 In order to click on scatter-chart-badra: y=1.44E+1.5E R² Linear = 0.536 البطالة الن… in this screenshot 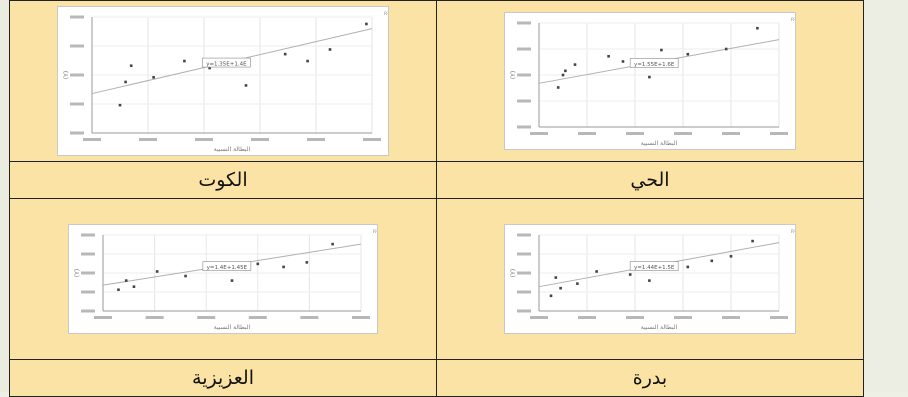, I will do `click(650, 279)`.